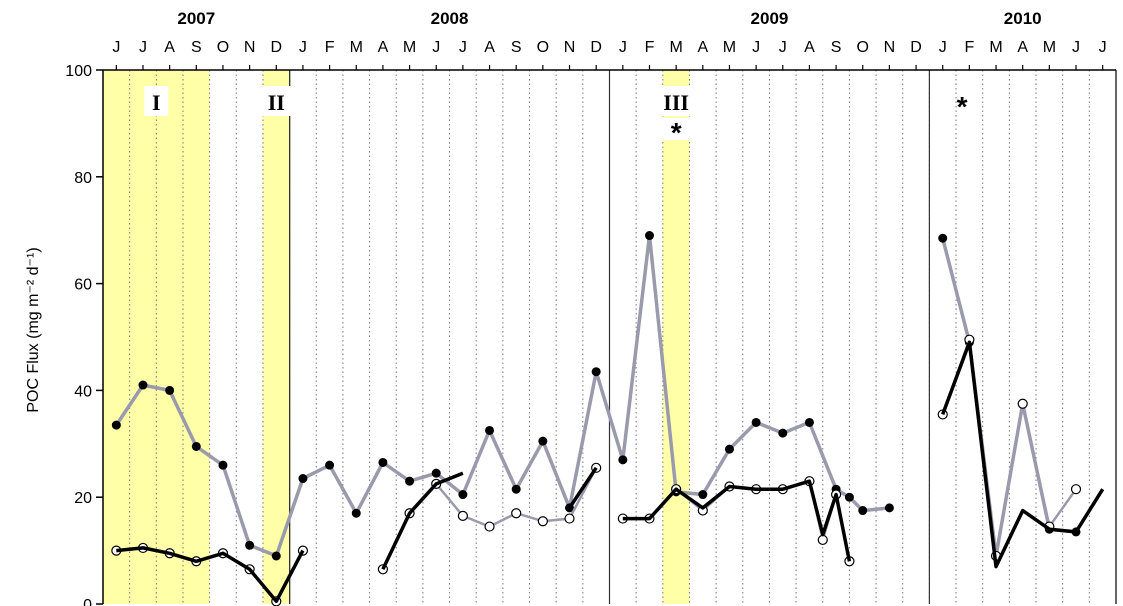  I want to click on band-label: I, so click(156, 102).